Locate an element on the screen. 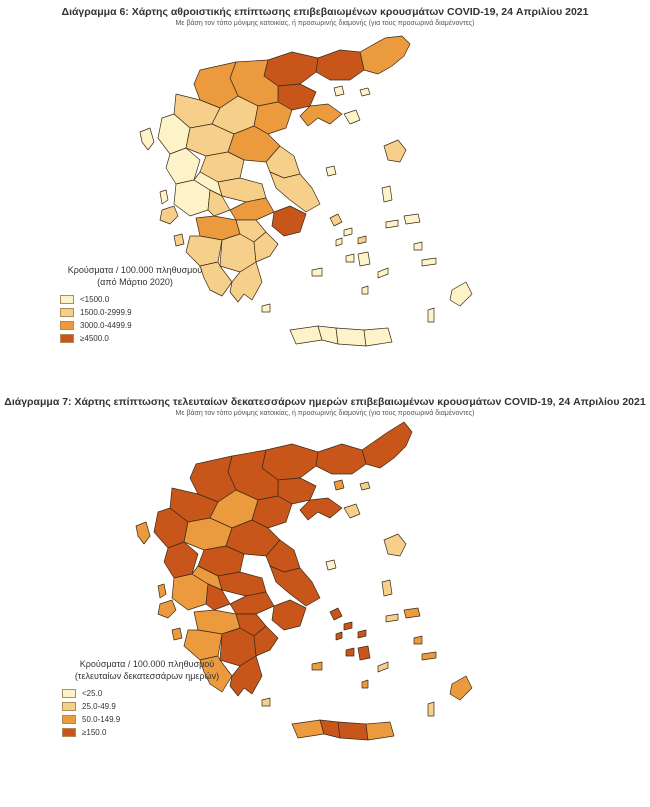  region-evia is located at coordinates (295, 192).